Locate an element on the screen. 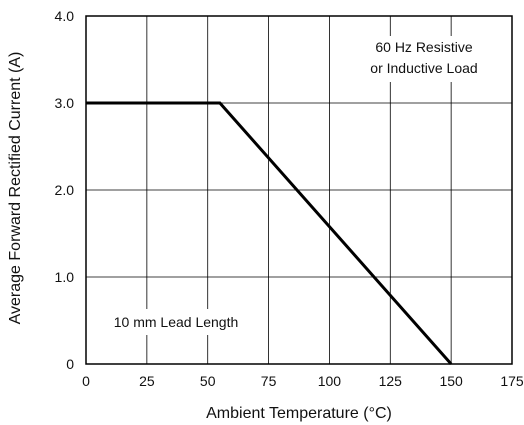 This screenshot has width=524, height=425. annotation-lead-bg is located at coordinates (177, 322).